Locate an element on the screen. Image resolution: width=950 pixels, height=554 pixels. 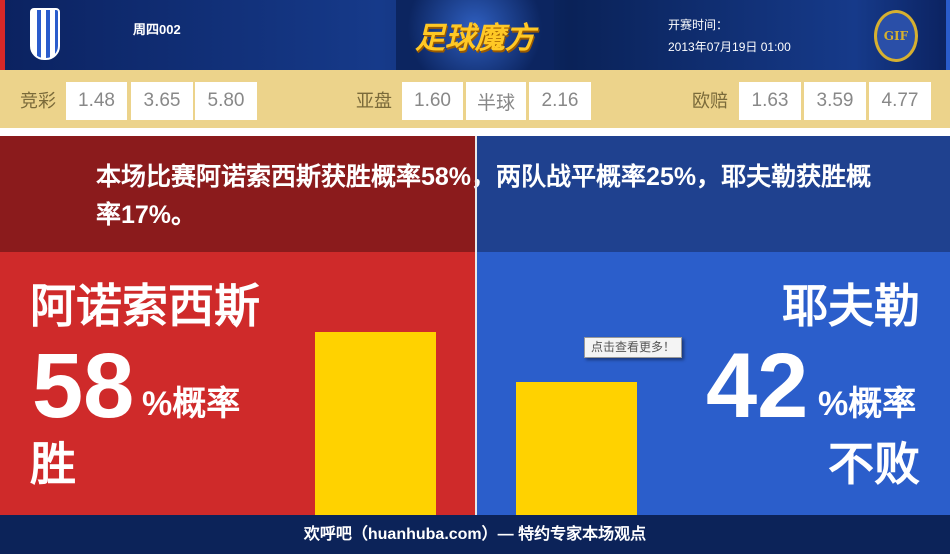
odds-value: 1.63 is located at coordinates (770, 101).